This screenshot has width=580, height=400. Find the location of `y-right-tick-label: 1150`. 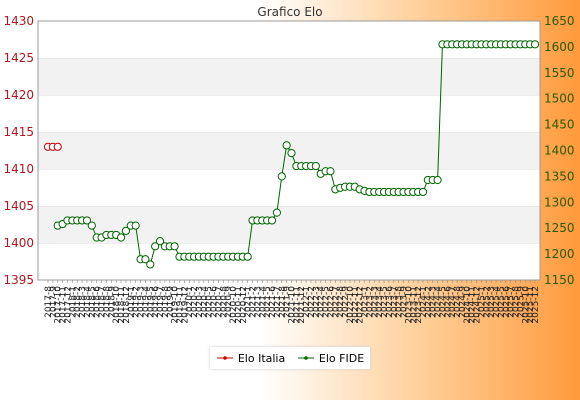

y-right-tick-label: 1150 is located at coordinates (559, 280).